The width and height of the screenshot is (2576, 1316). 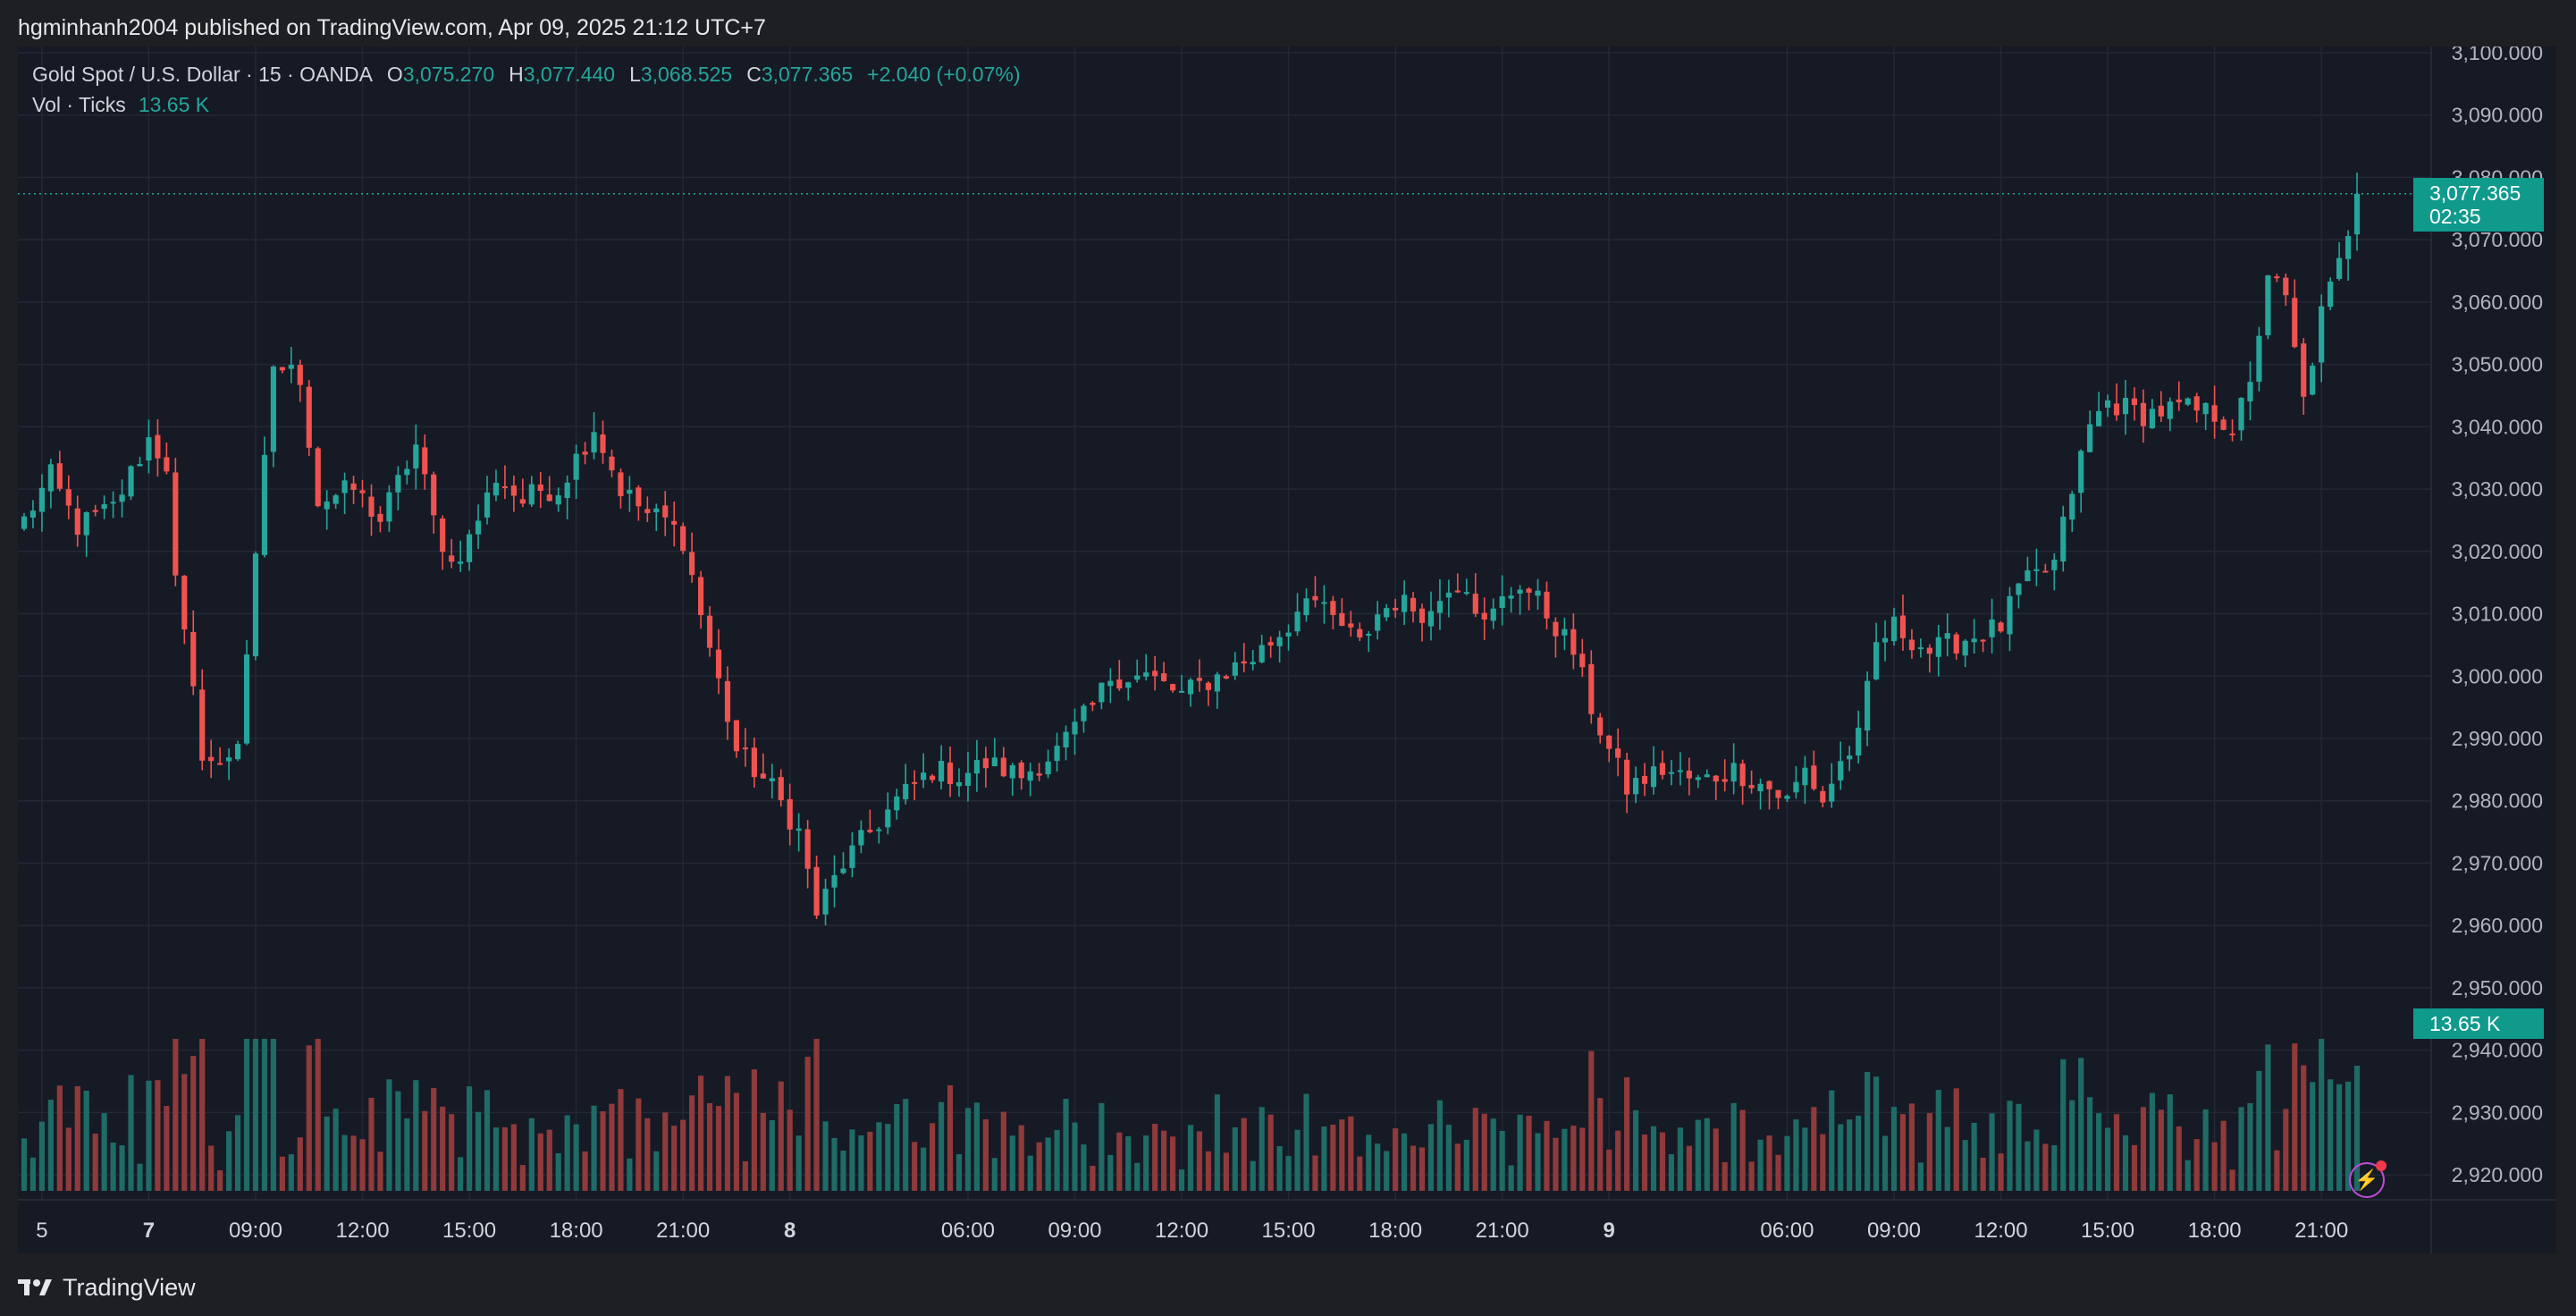 I want to click on x-tick-label: 8, so click(x=790, y=1231).